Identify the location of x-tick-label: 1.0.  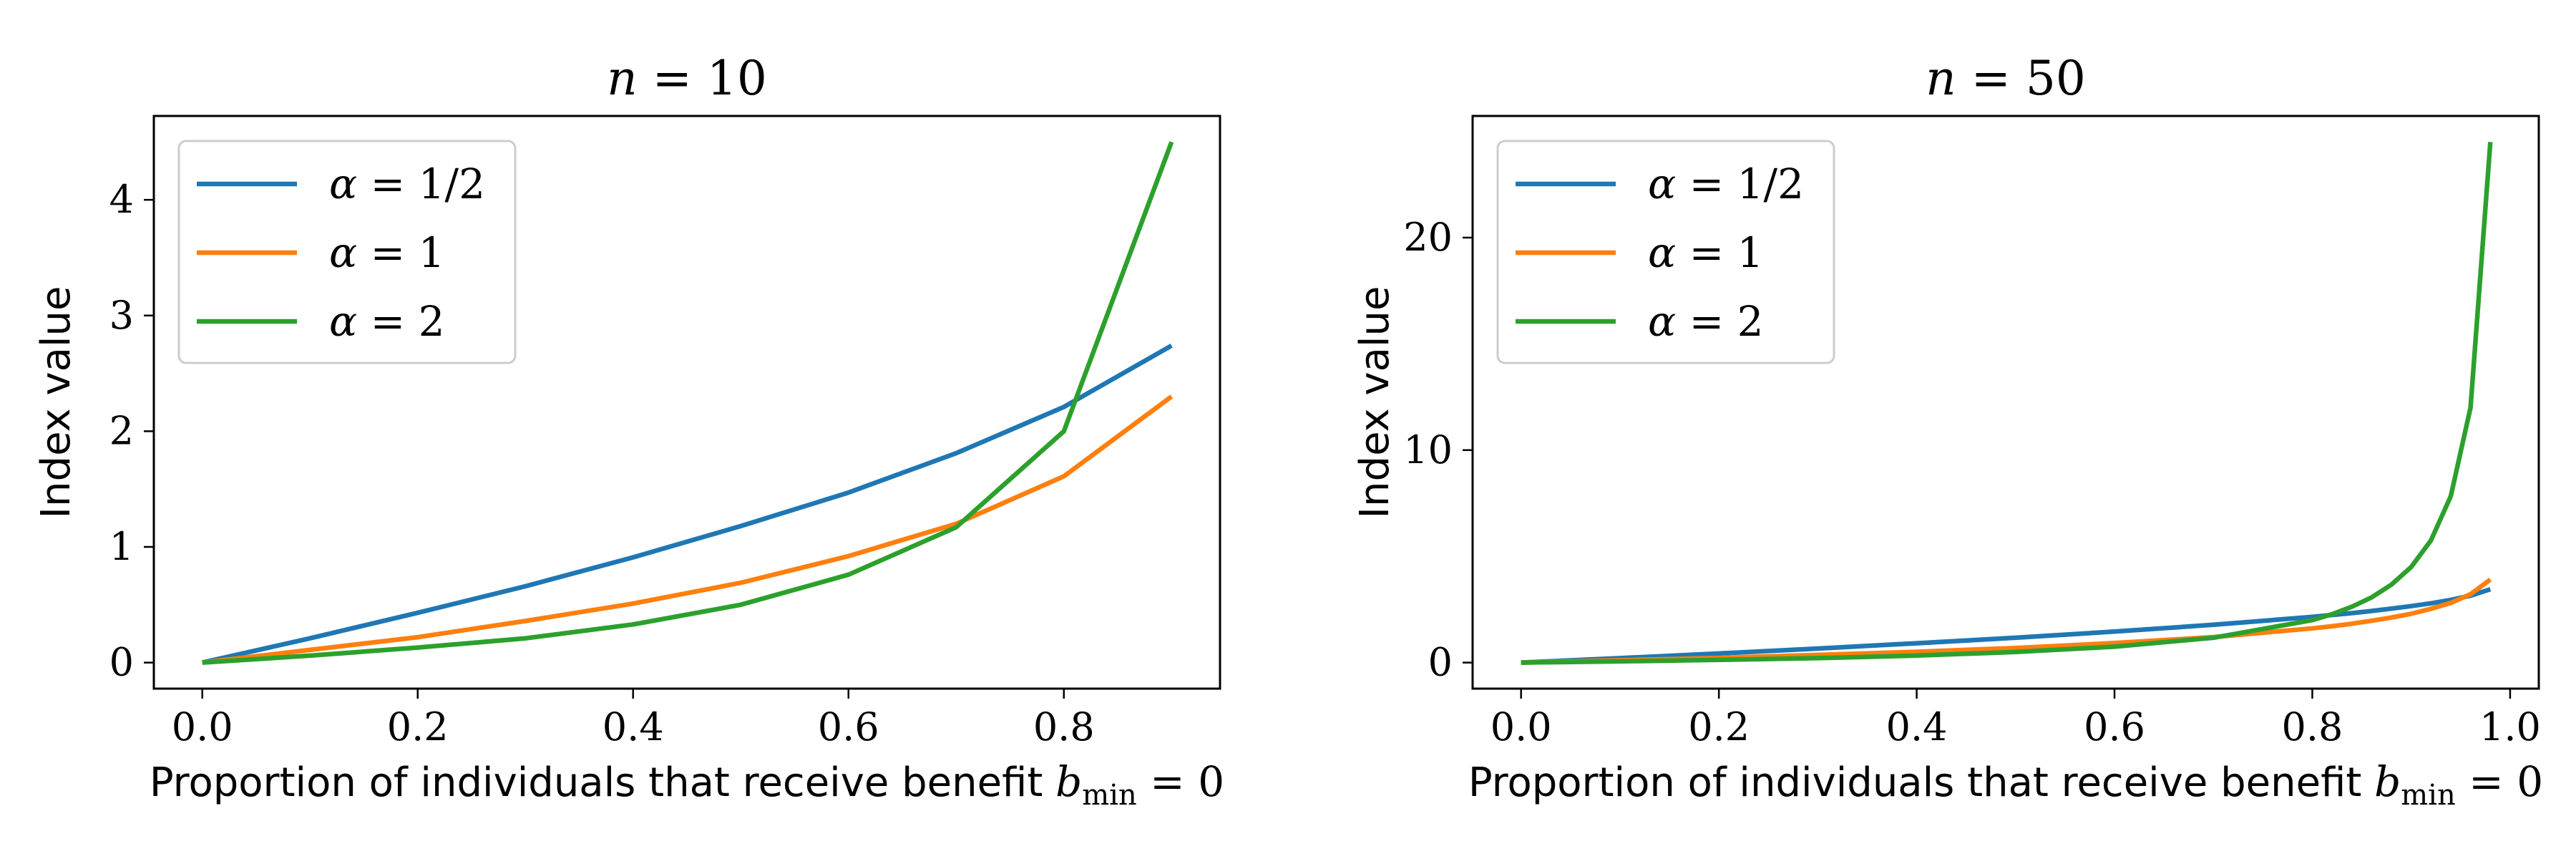
(2510, 726).